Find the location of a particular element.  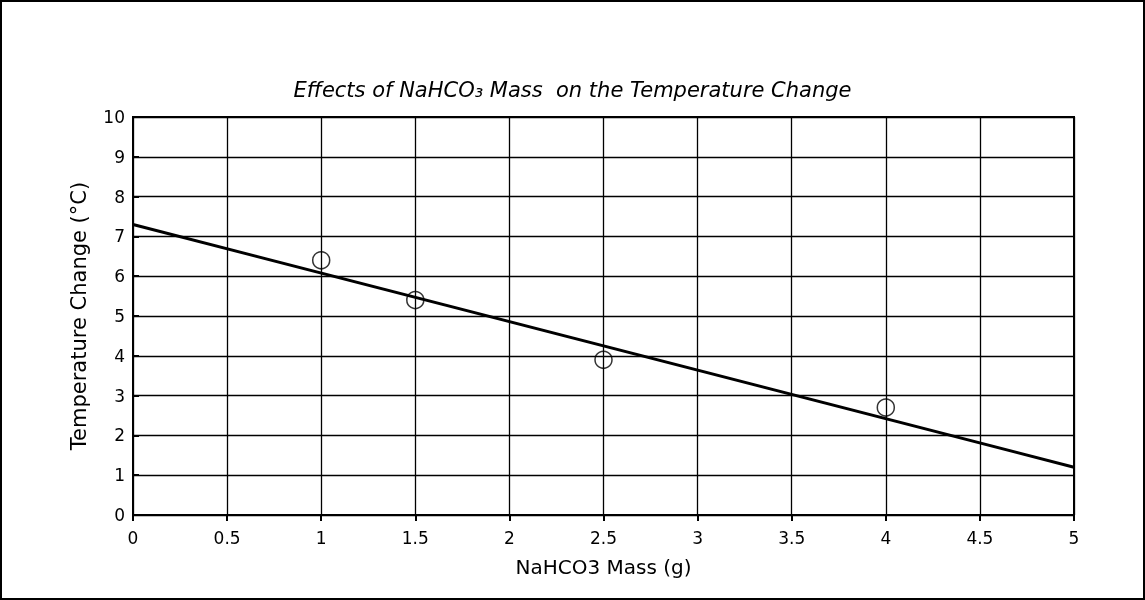

y-tick-label: 6 is located at coordinates (119, 276).